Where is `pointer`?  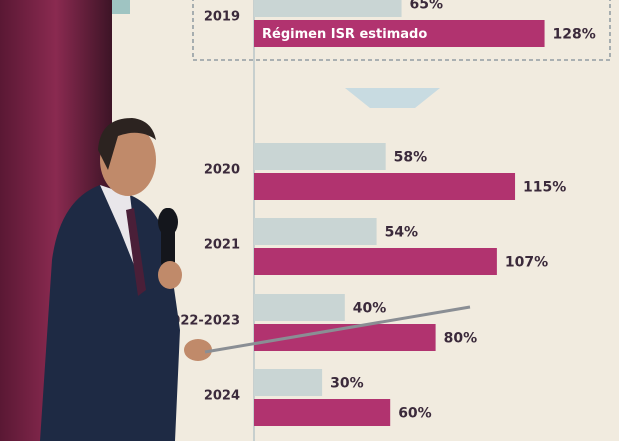
pointer is located at coordinates (337, 329).